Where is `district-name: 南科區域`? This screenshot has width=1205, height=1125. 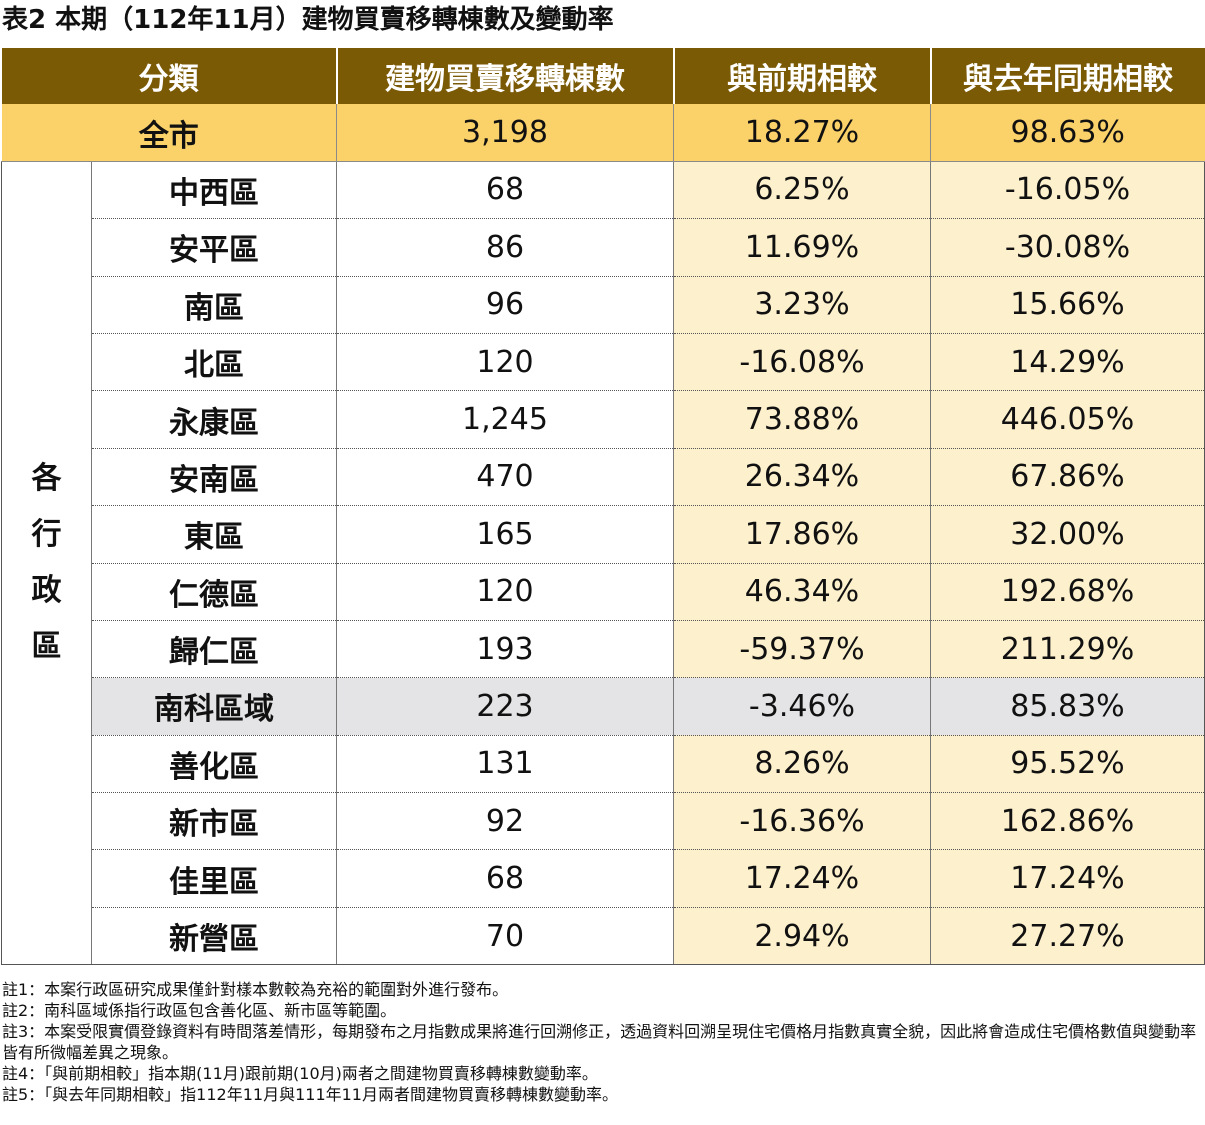
district-name: 南科區域 is located at coordinates (214, 706).